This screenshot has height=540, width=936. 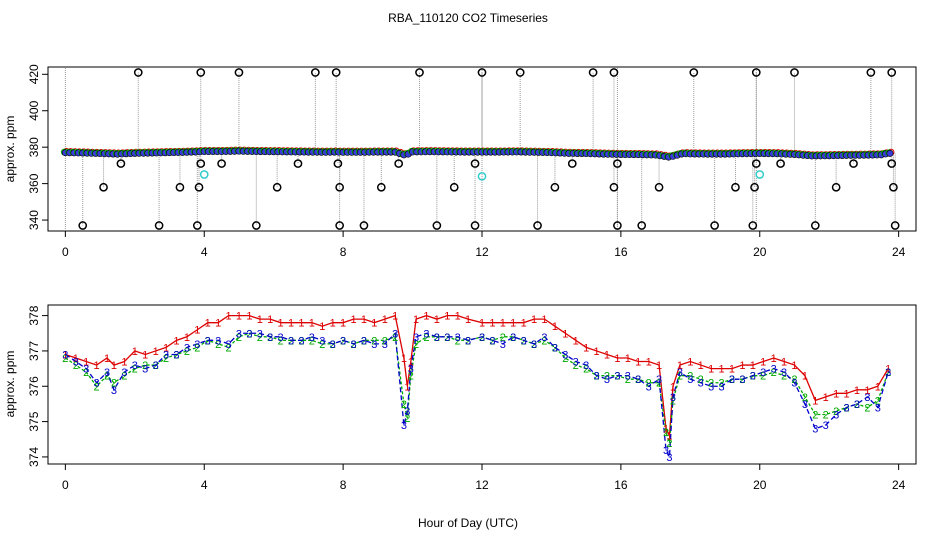 I want to click on bottom-x-tick-label: 16, so click(x=621, y=485).